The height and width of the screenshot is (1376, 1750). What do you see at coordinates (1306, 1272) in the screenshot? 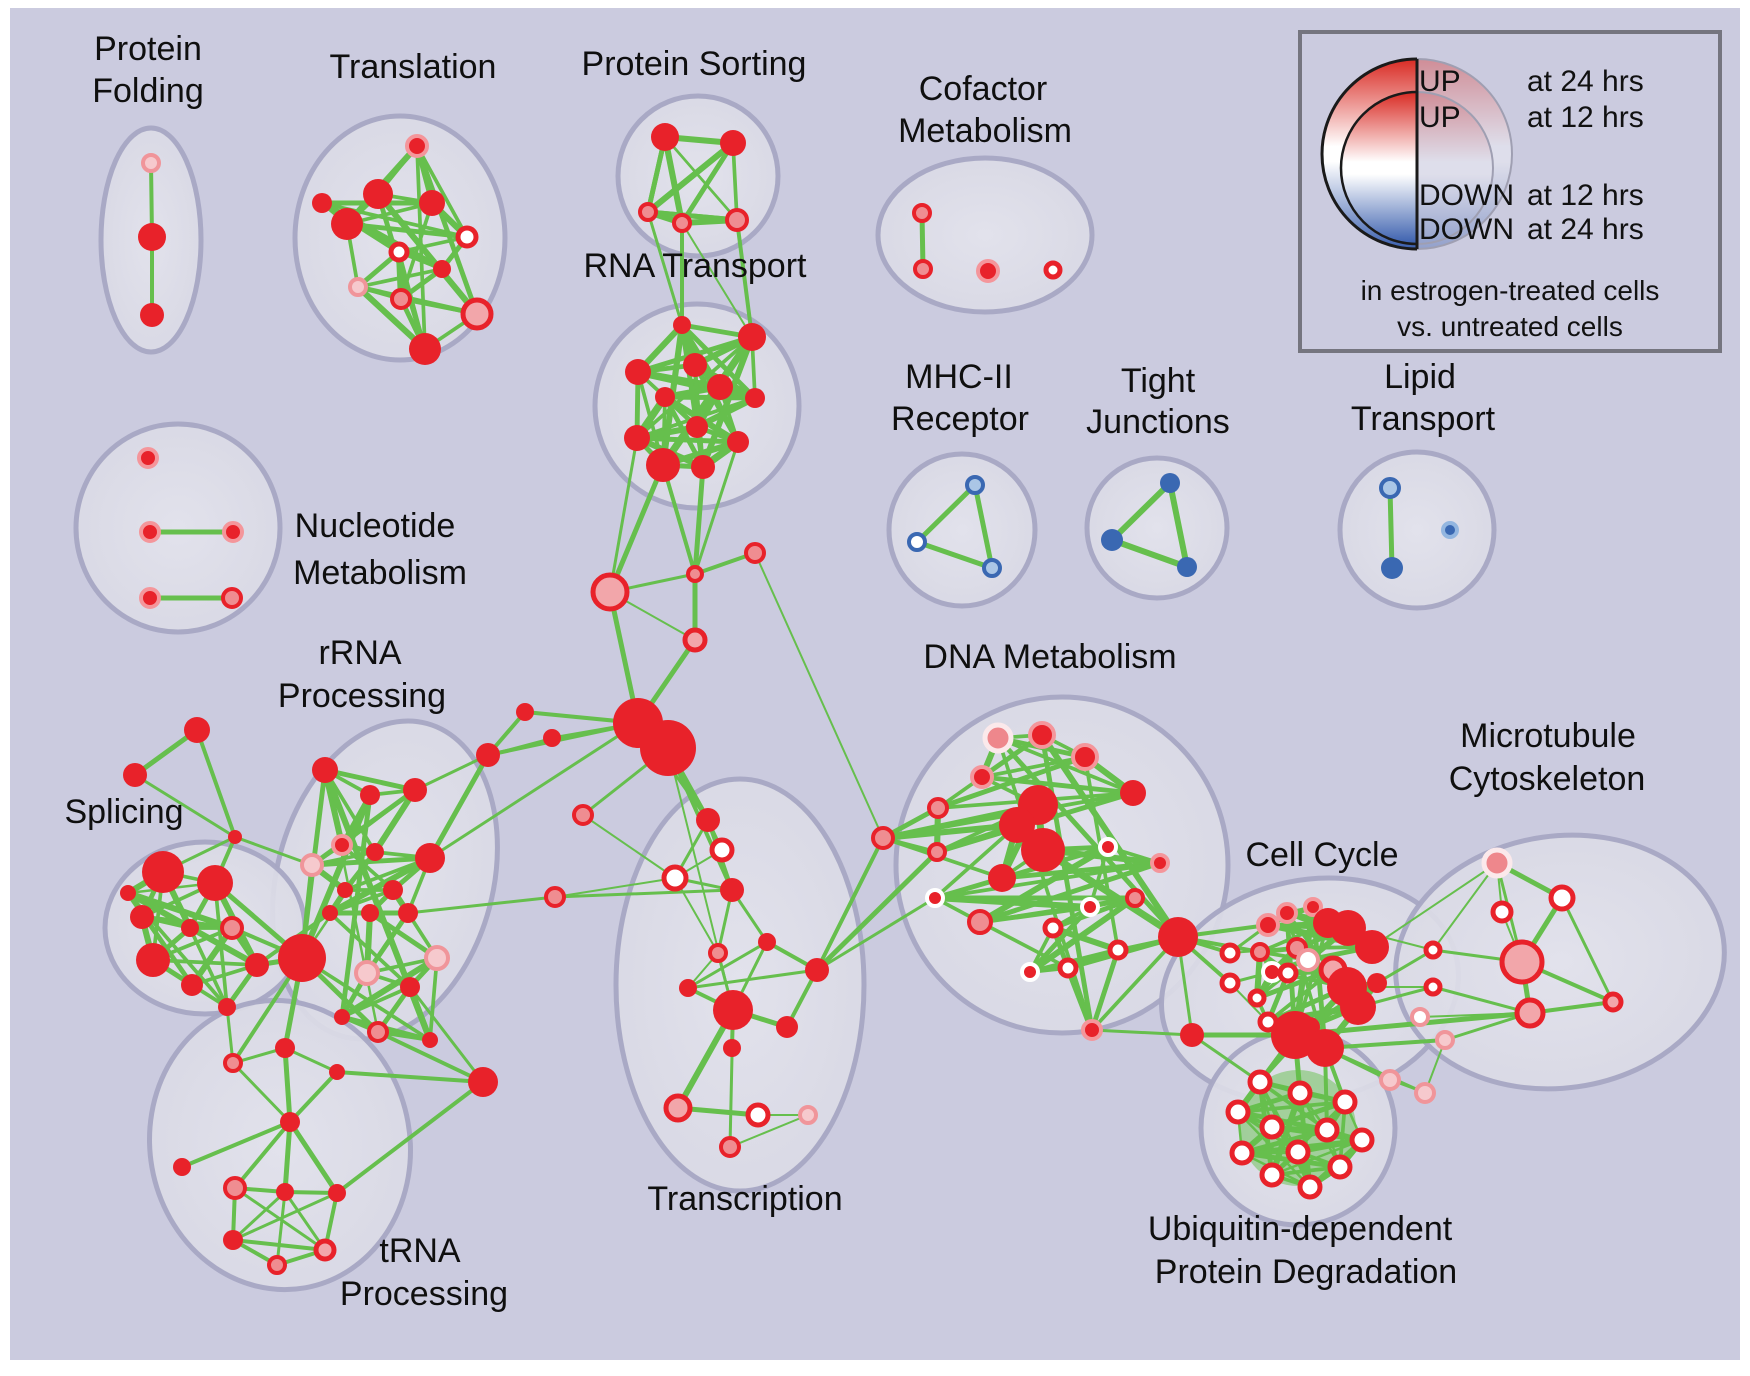
I see `cluster-label-ub: Protein Degradation` at bounding box center [1306, 1272].